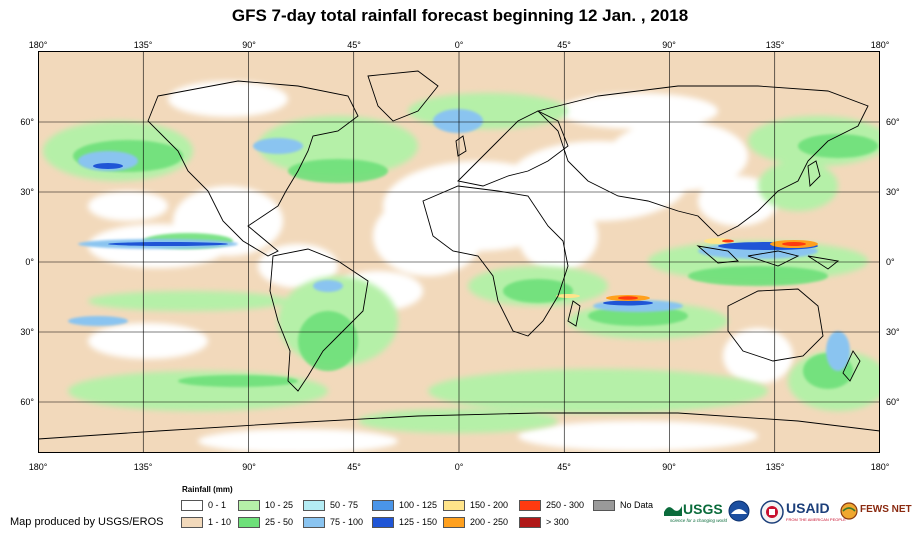 The width and height of the screenshot is (920, 539). I want to click on usgs-wave-icon, so click(673, 511).